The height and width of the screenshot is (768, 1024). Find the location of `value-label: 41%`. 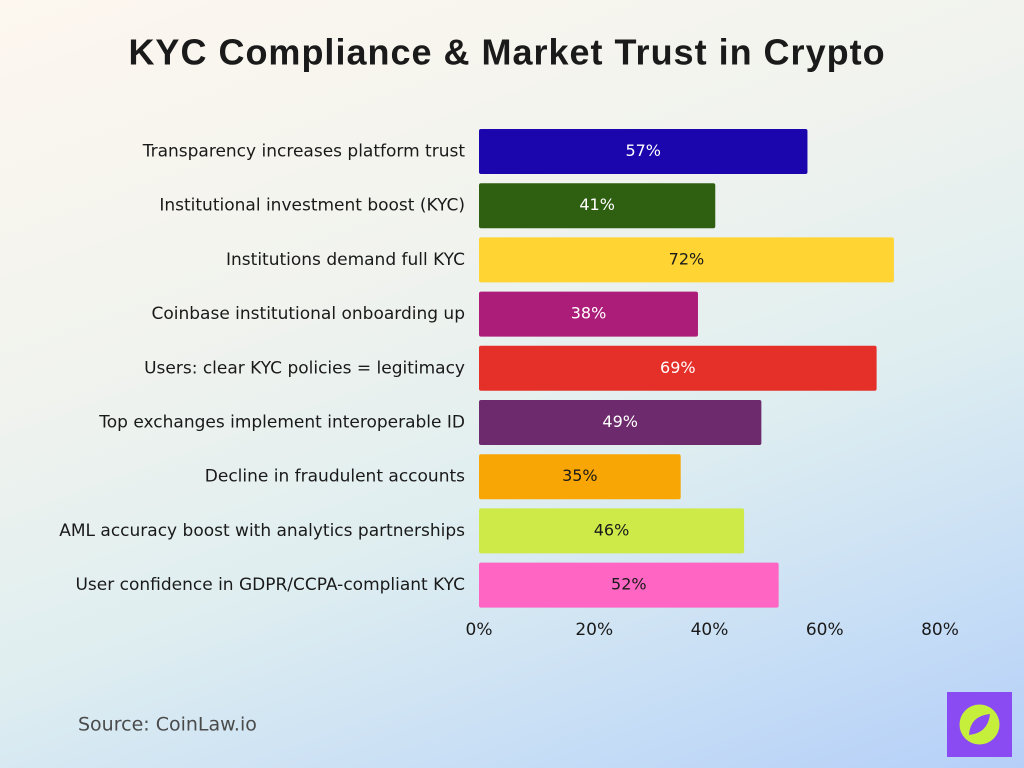

value-label: 41% is located at coordinates (597, 204).